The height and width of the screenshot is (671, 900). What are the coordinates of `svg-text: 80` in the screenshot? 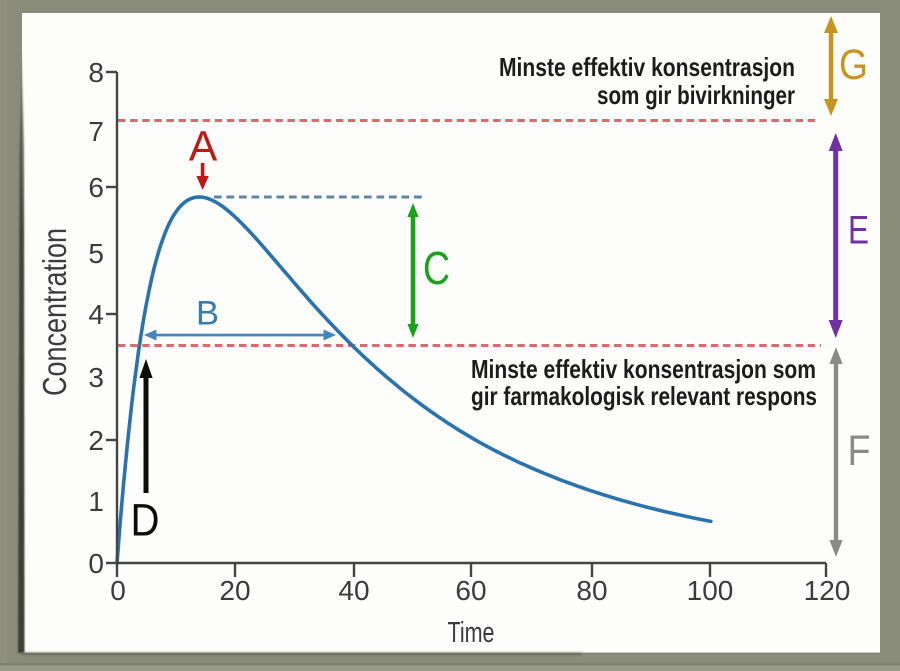 It's located at (591, 590).